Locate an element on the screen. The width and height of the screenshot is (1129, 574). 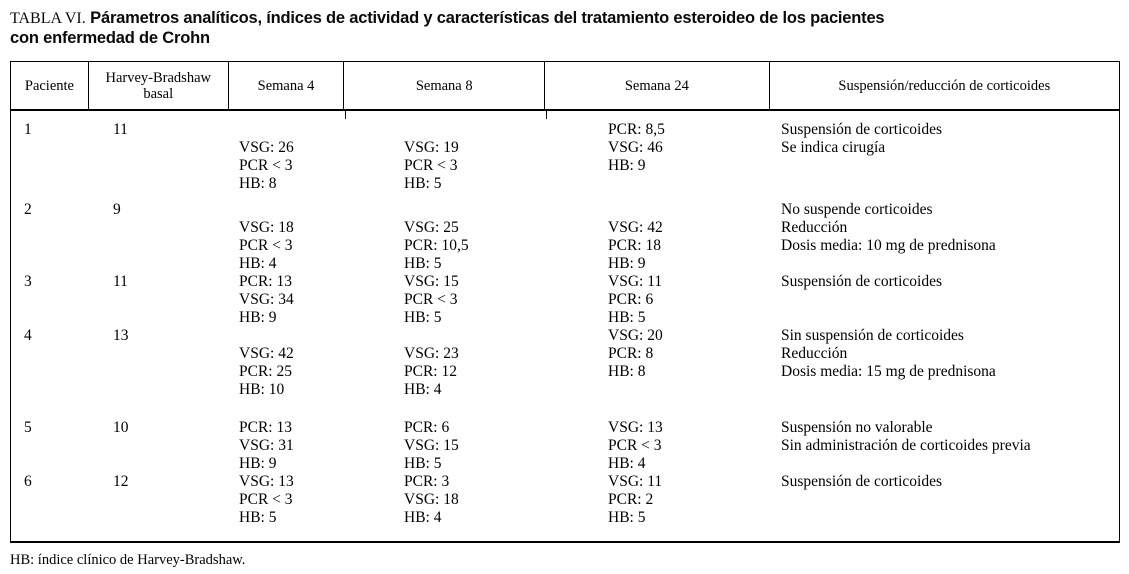
cell-line: VSG: 46 is located at coordinates (635, 147).